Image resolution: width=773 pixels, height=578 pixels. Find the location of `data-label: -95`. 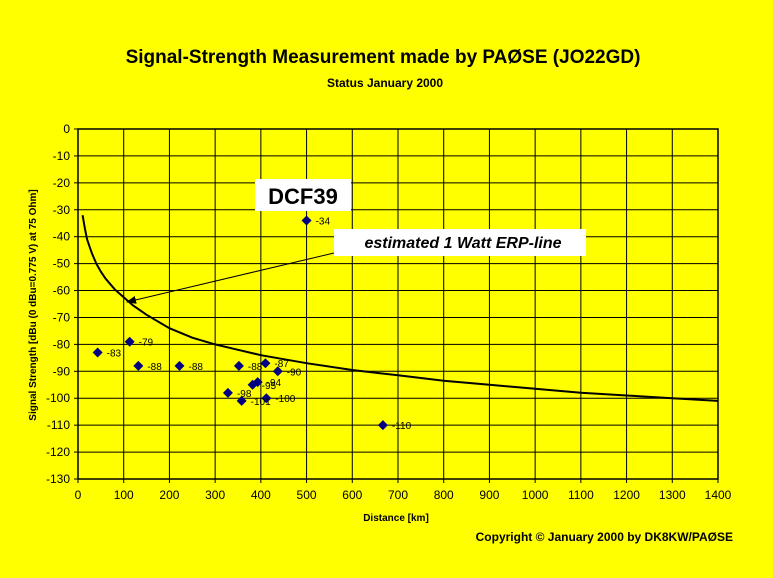

data-label: -95 is located at coordinates (269, 386).